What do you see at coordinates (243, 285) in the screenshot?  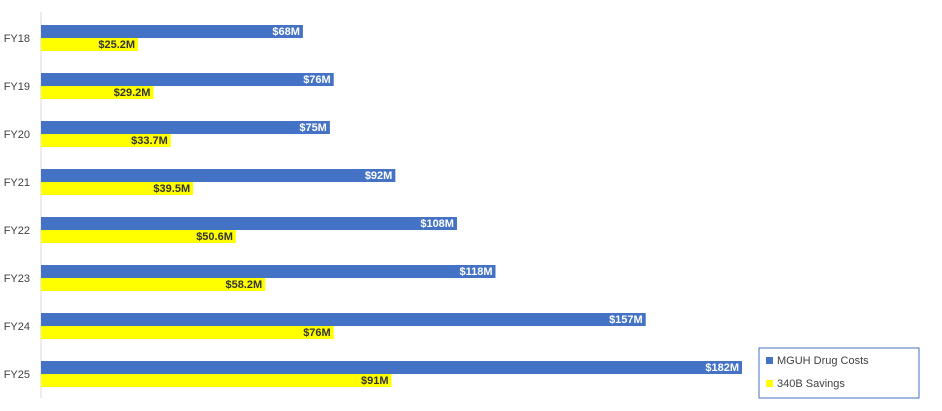 I see `savings-value-label: $58.2M` at bounding box center [243, 285].